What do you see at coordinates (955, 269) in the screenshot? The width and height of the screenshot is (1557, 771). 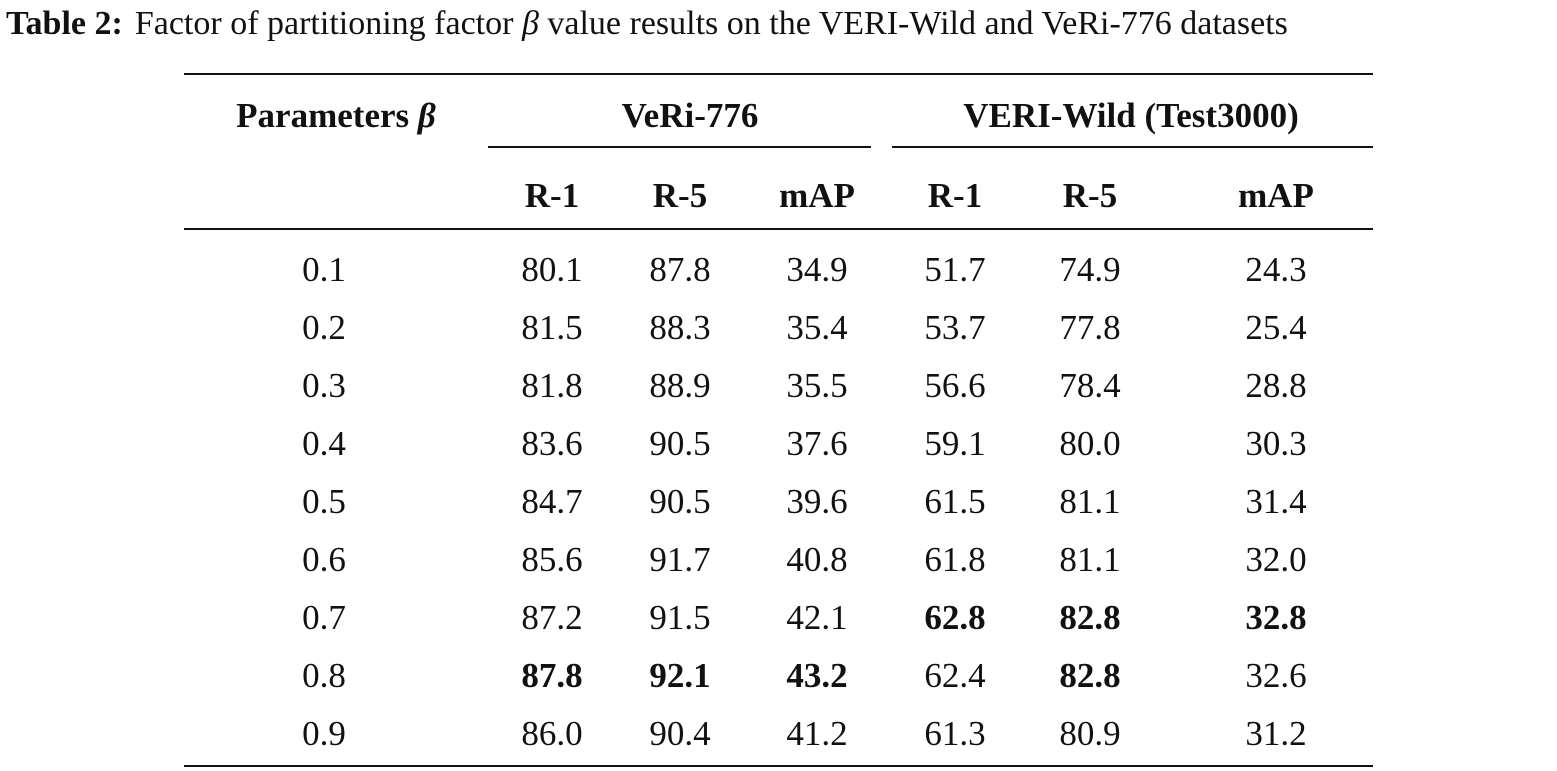 I see `table-cell: 51.7` at bounding box center [955, 269].